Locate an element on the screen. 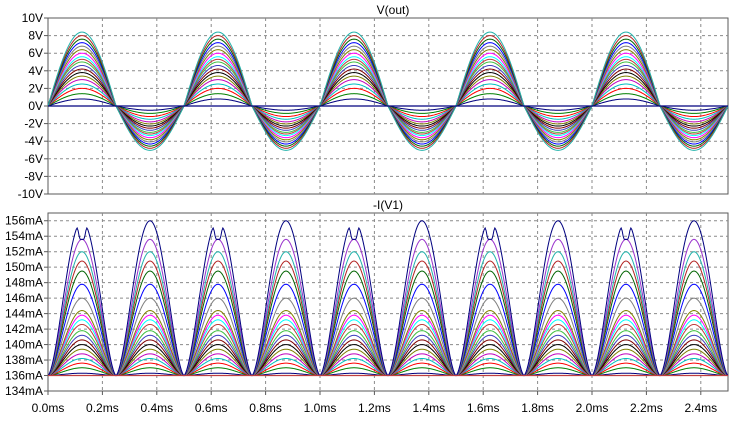 The width and height of the screenshot is (750, 425). voltage-ytick-label: -2V is located at coordinates (33, 124).